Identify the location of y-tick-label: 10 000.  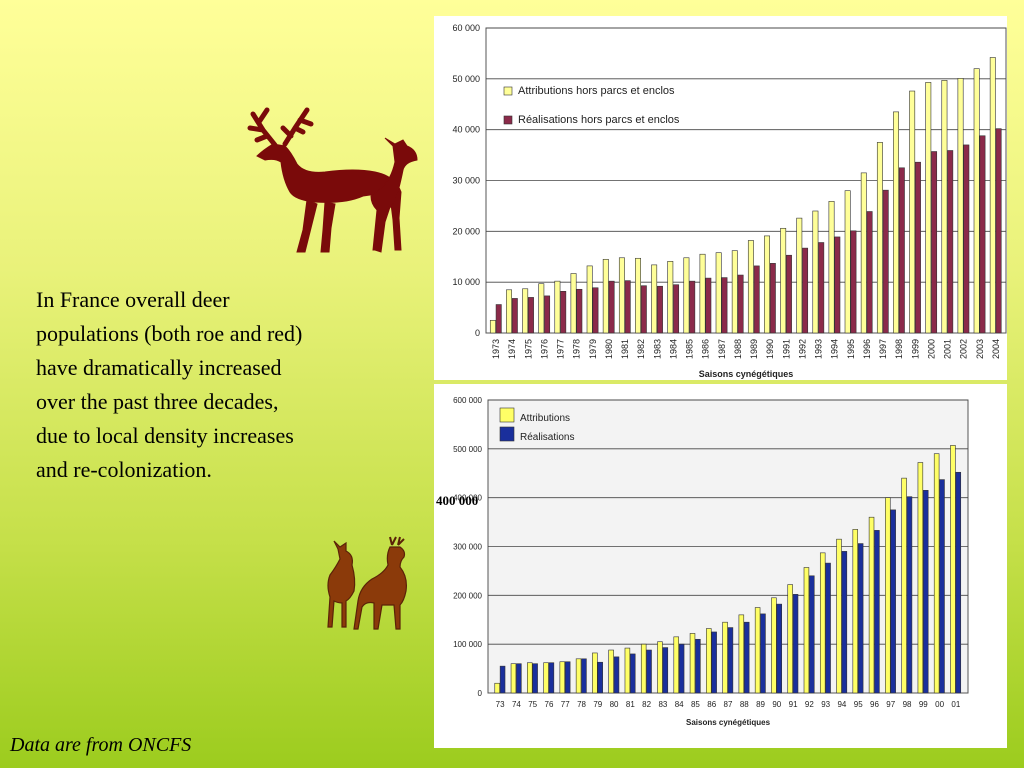
(466, 282).